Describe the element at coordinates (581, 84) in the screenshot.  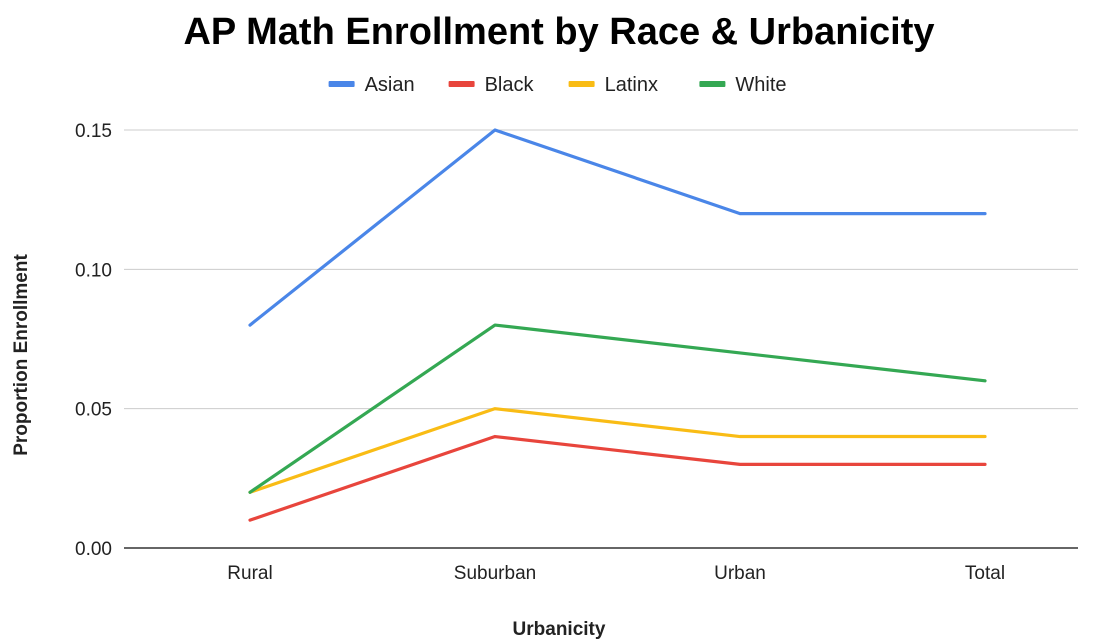
I see `legend-swatch-latinx` at that location.